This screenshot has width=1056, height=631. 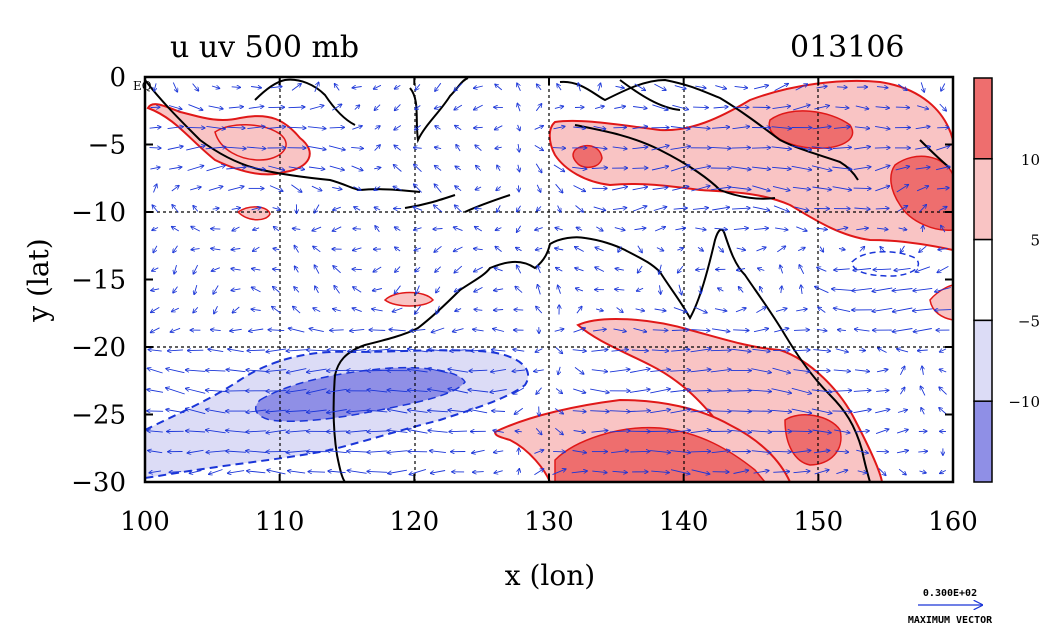 I want to click on colorbar-labels: 10 5 −5 −10, so click(x=1024, y=281).